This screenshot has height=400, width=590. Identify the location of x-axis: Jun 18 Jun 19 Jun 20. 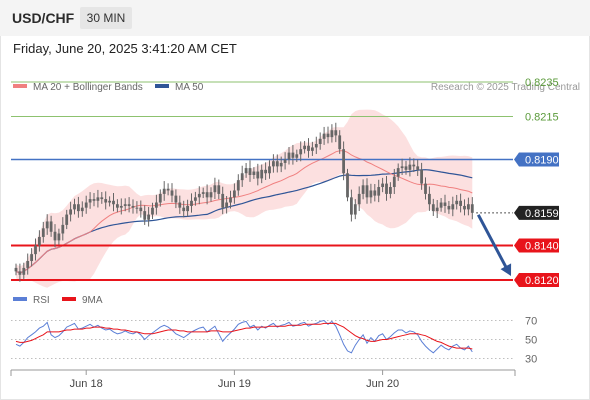
(263, 379).